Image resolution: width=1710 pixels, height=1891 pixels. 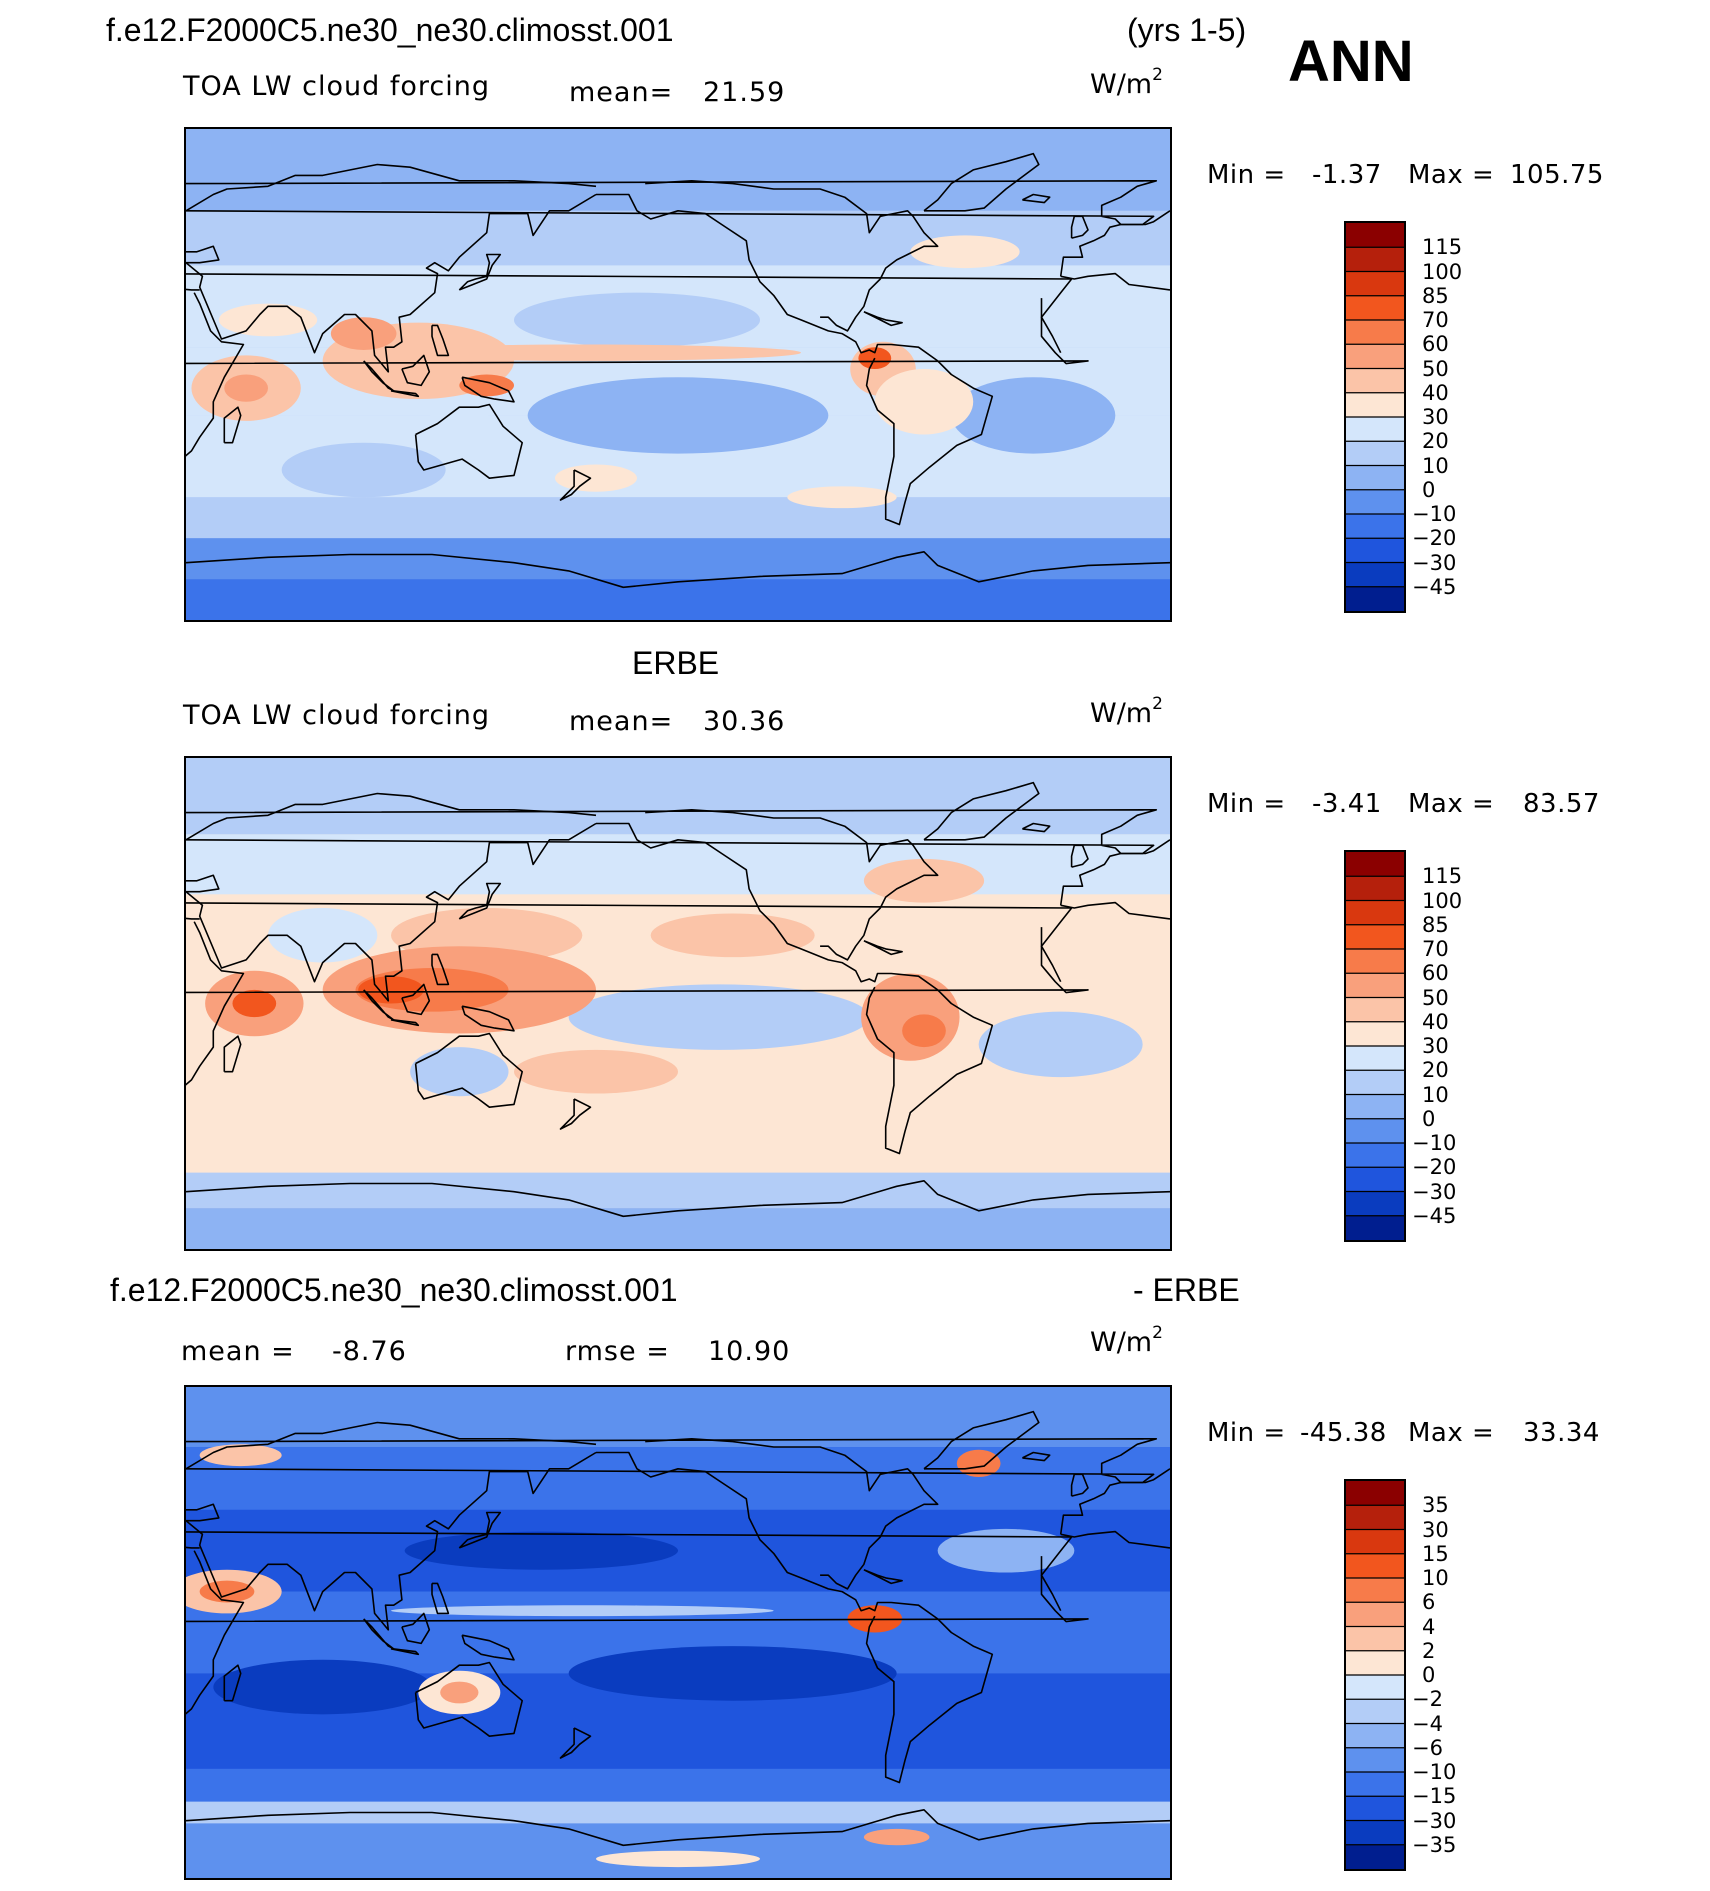 What do you see at coordinates (203, 254) in the screenshot?
I see `coastline-black-sea` at bounding box center [203, 254].